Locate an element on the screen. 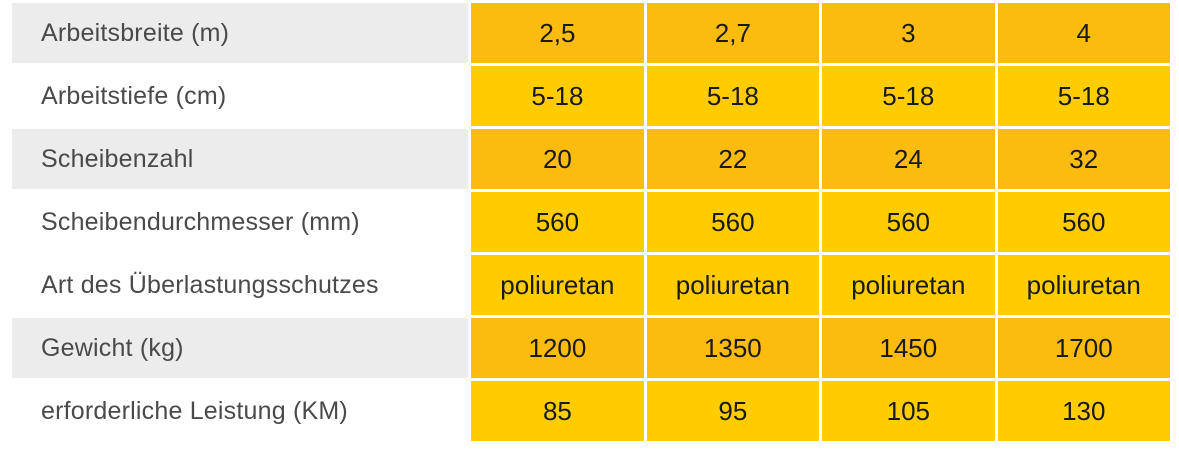 The height and width of the screenshot is (456, 1179). cell-value: 1450 is located at coordinates (907, 349).